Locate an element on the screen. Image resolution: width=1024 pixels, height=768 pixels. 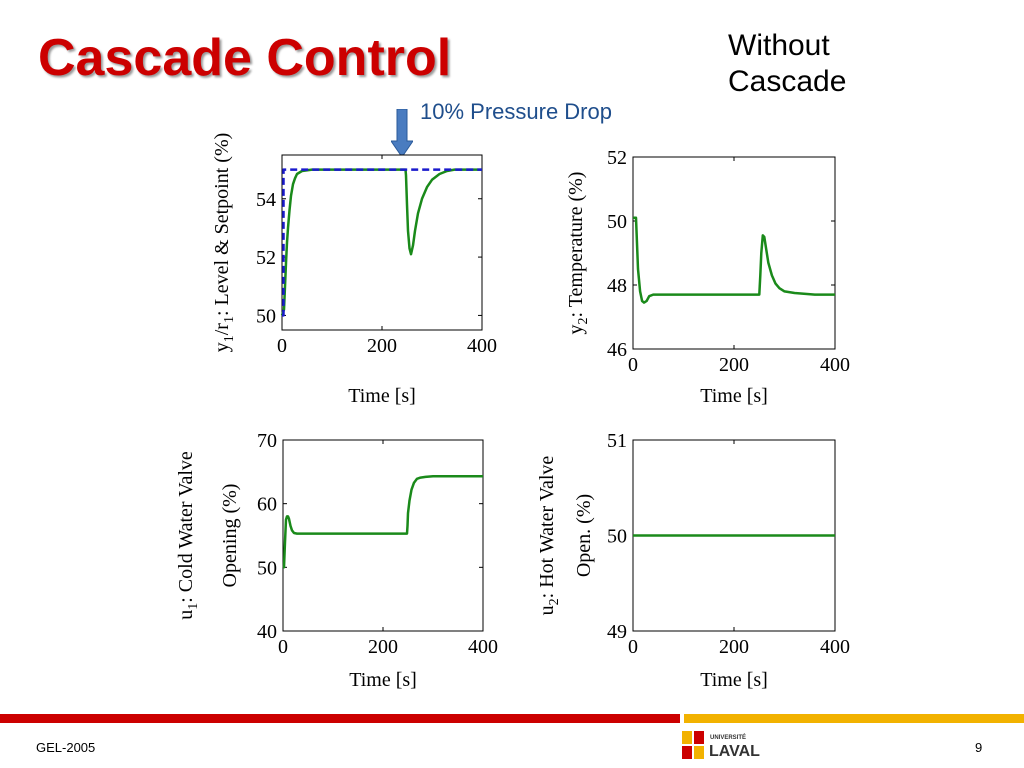
y-tick-label: 40 is located at coordinates (267, 632).